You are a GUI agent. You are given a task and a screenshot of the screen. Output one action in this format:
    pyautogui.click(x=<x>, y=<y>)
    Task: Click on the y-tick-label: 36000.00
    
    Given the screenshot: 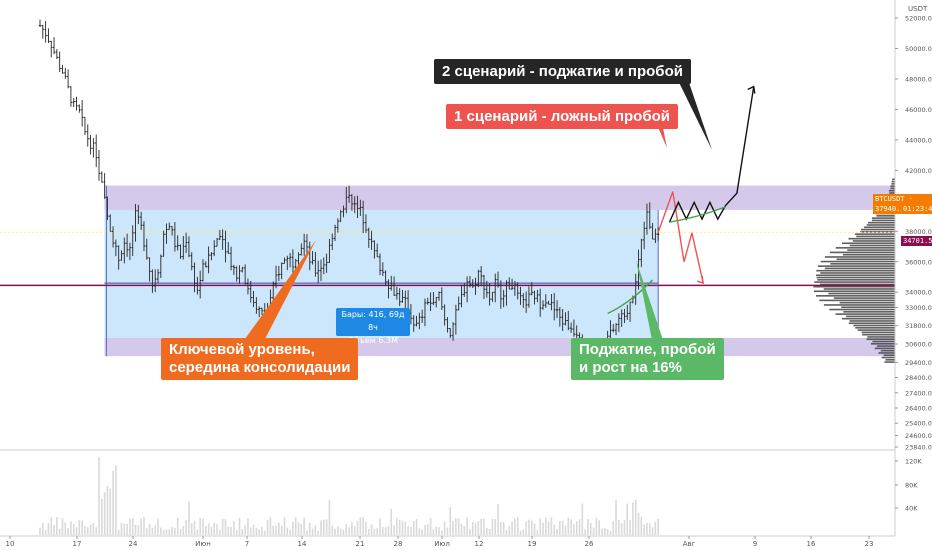 What is the action you would take?
    pyautogui.click(x=918, y=262)
    